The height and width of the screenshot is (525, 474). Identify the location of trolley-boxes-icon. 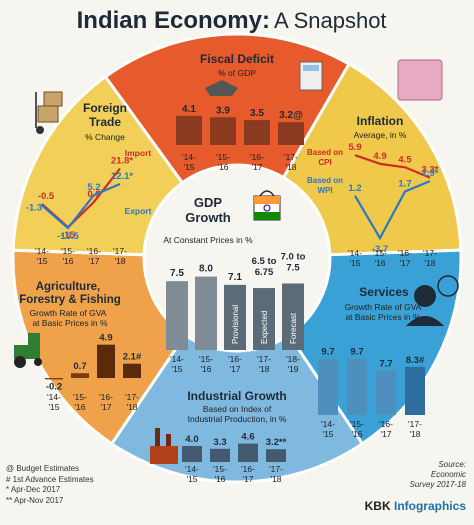
(49, 112).